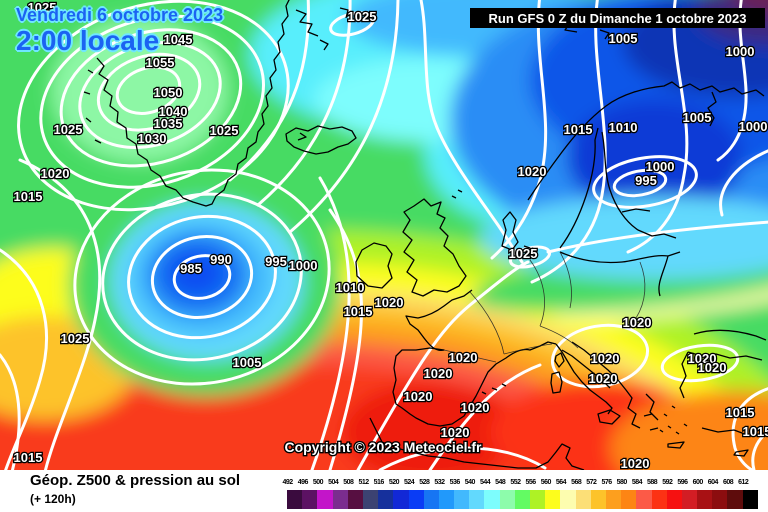 This screenshot has width=768, height=512. I want to click on legend-tick: 612, so click(743, 482).